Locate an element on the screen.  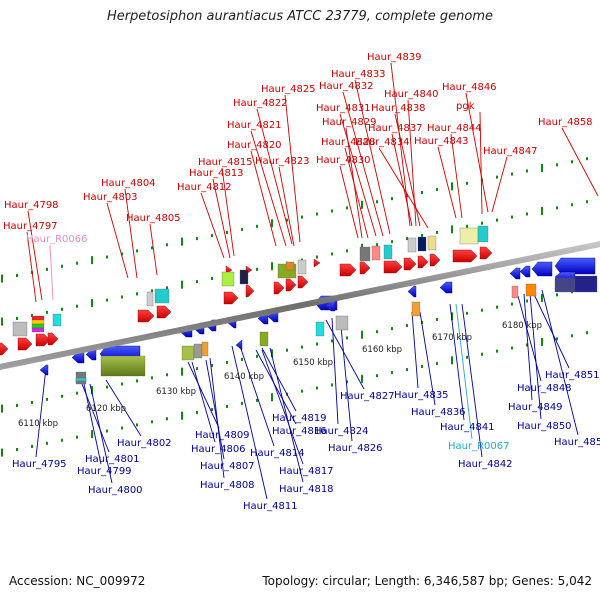
reverse-gene-label: Haur_4799 is located at coordinates (104, 471).